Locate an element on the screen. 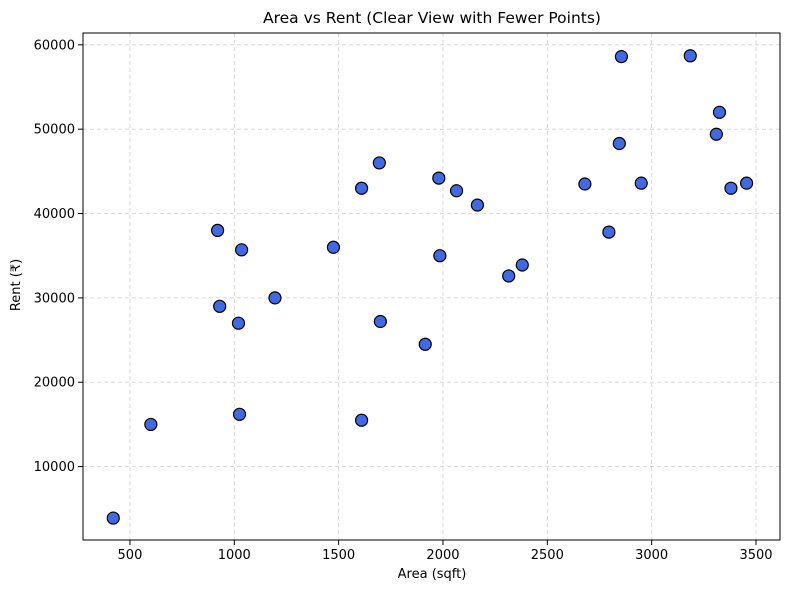 Image resolution: width=790 pixels, height=594 pixels. x-tick-label: 500 is located at coordinates (130, 555).